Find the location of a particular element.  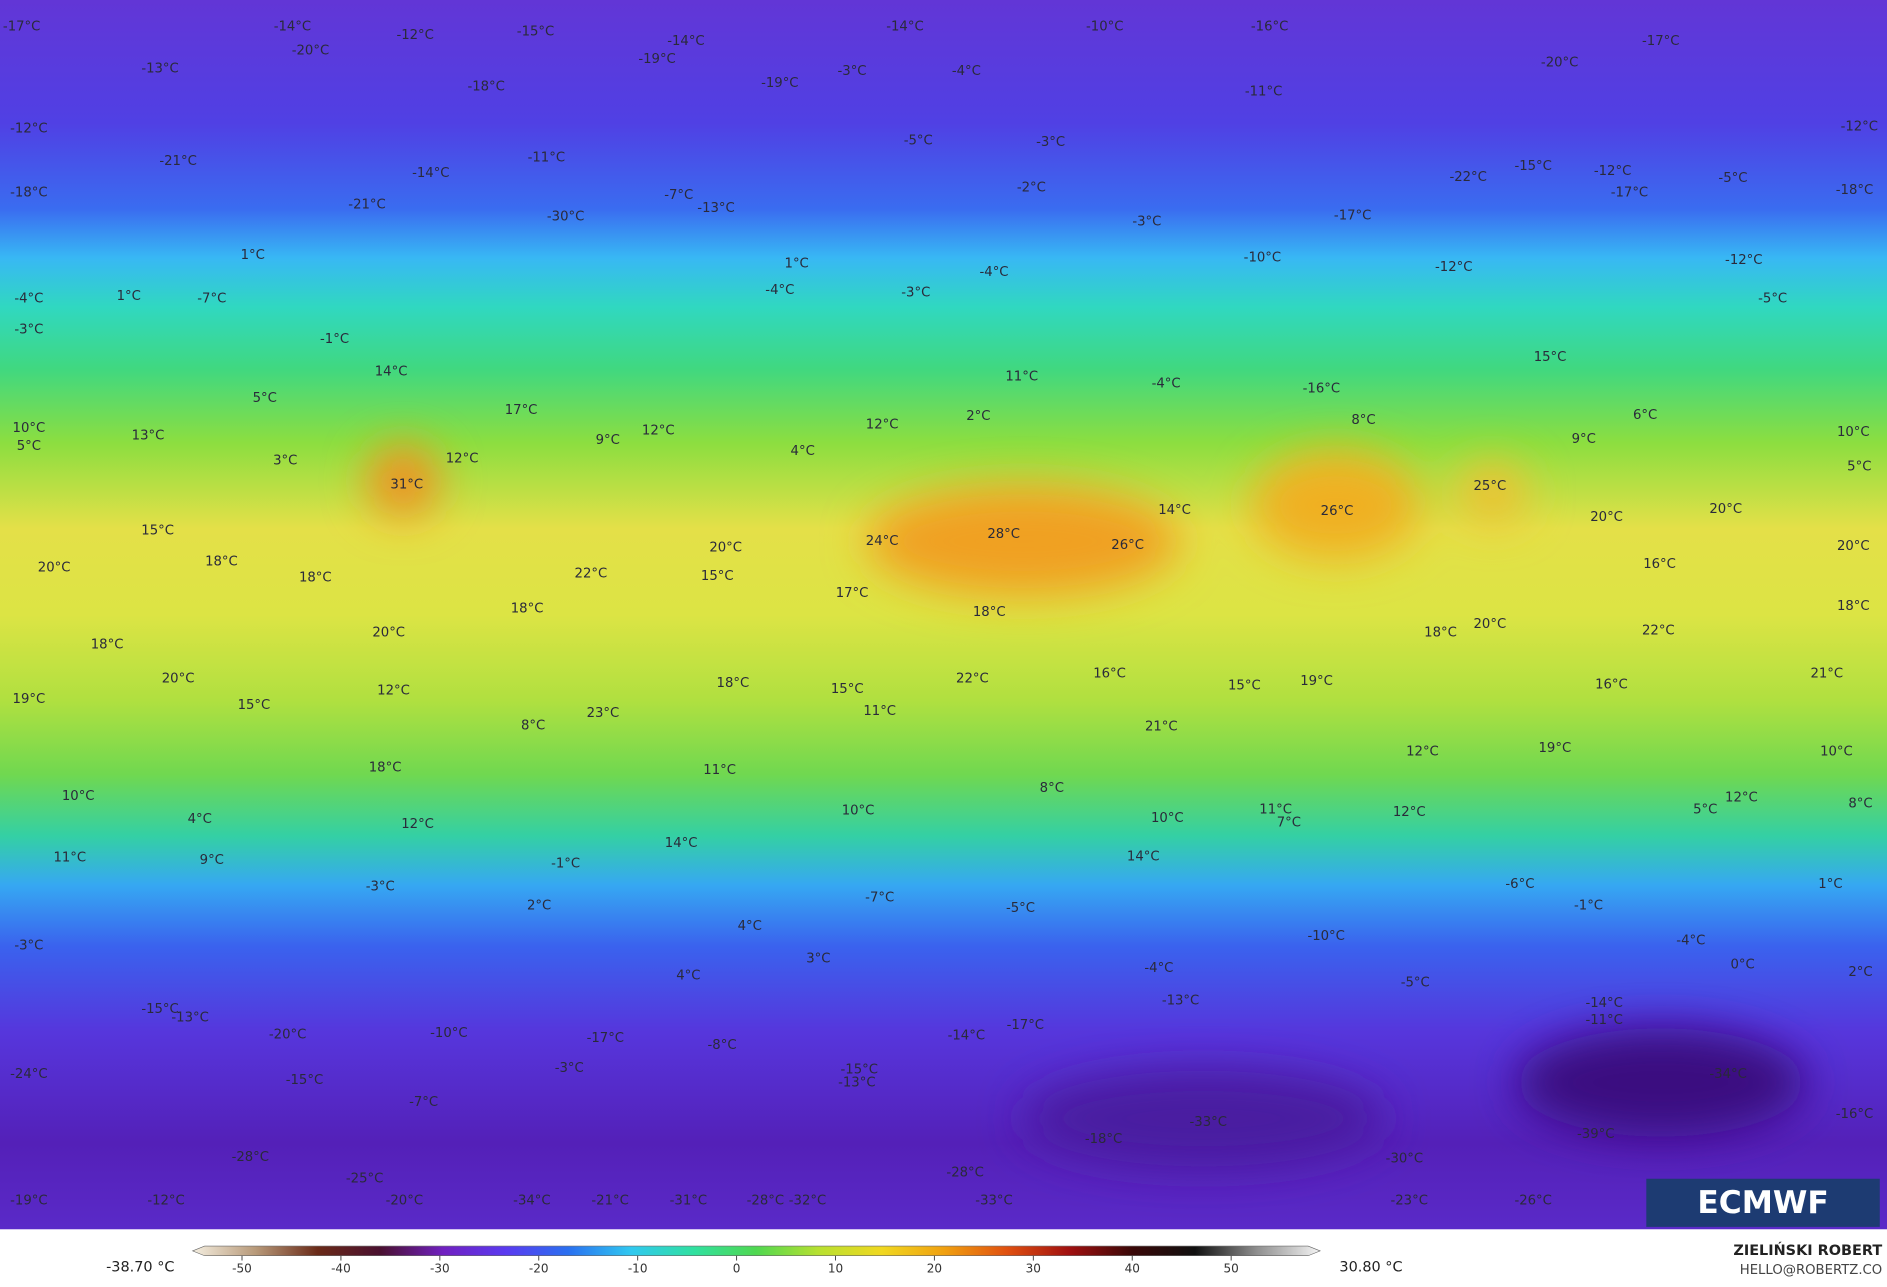

temperature-label: 5°C is located at coordinates (1859, 467).